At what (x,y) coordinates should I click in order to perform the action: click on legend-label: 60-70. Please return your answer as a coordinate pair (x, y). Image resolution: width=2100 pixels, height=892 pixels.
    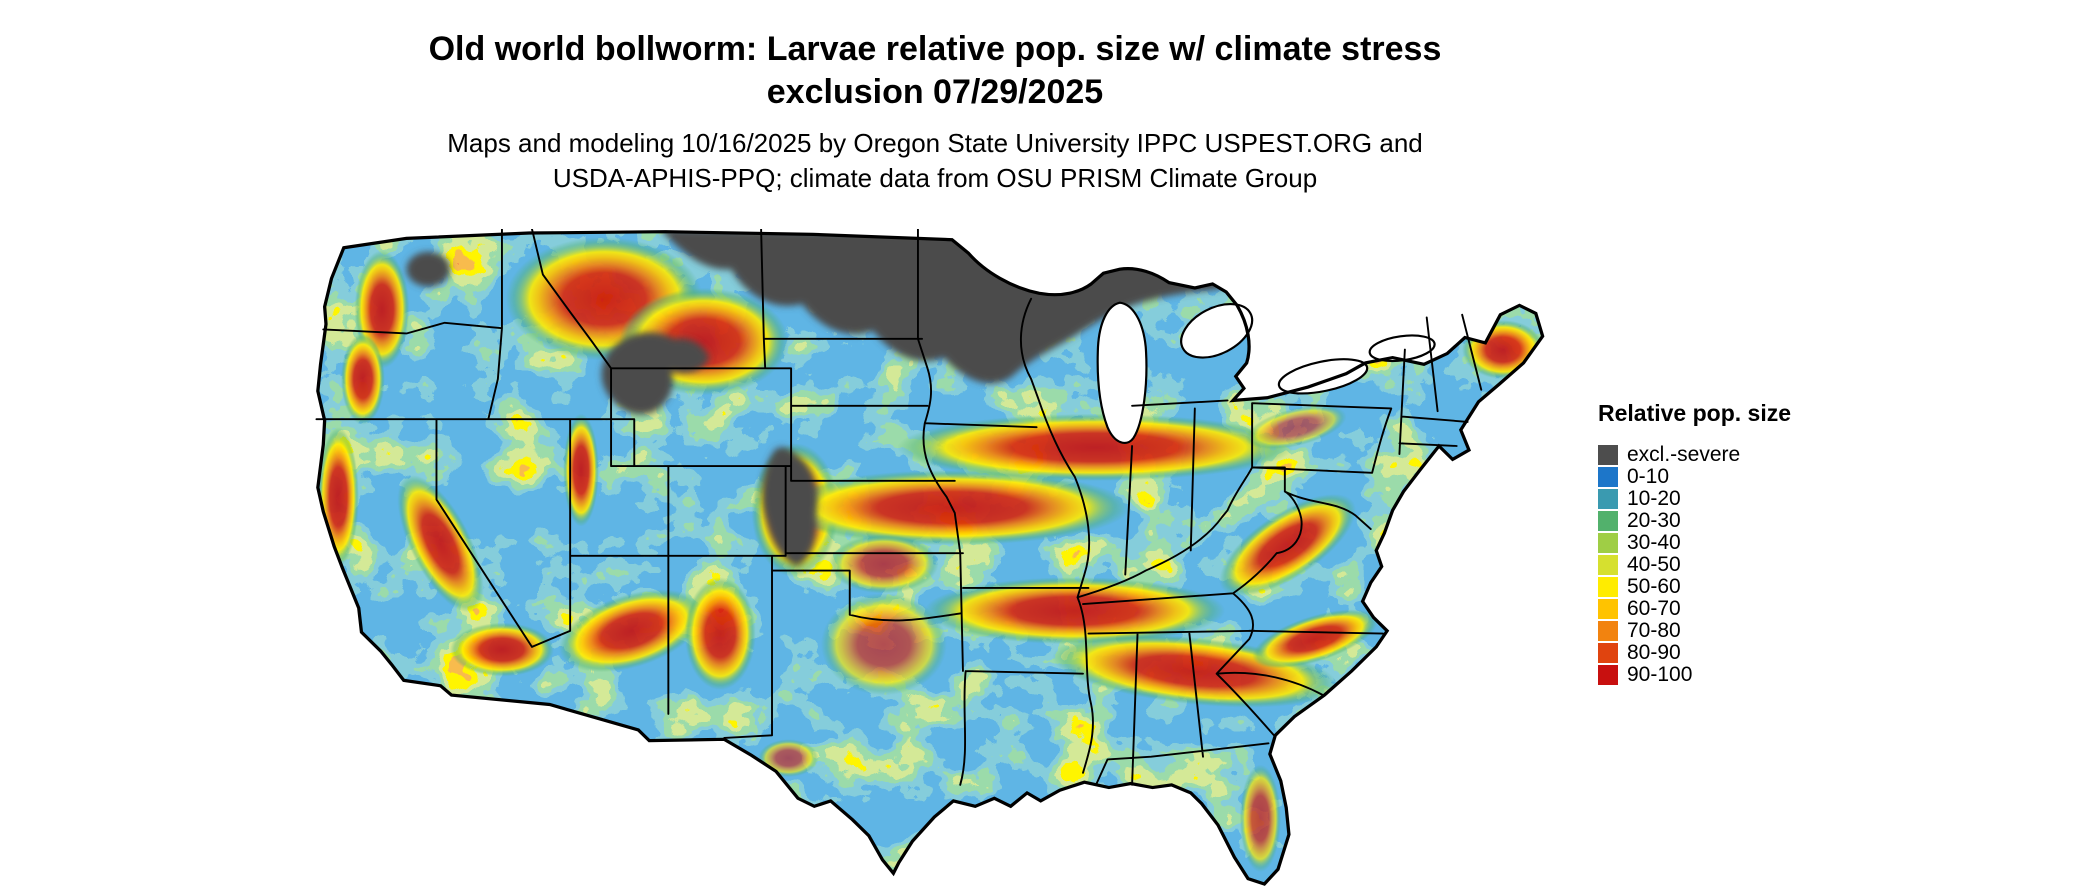
    Looking at the image, I should click on (1654, 608).